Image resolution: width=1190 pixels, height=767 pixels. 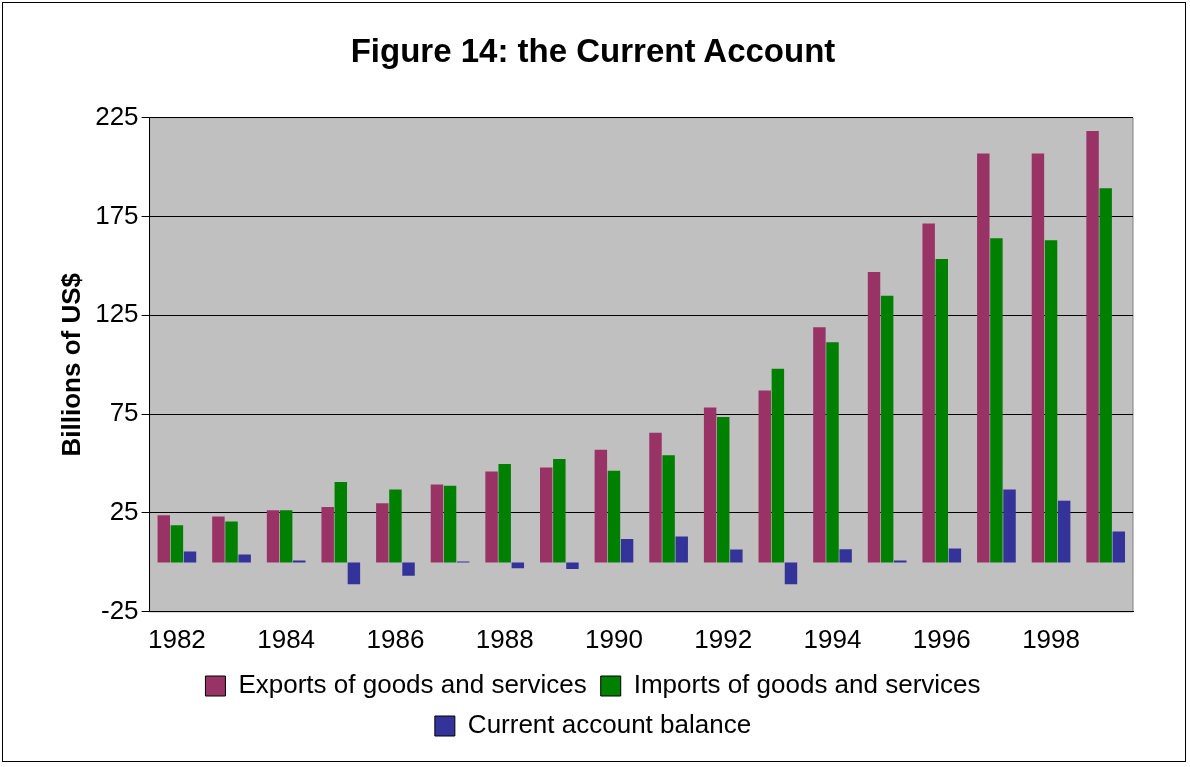 I want to click on x-tick-label: 1990, so click(x=614, y=638).